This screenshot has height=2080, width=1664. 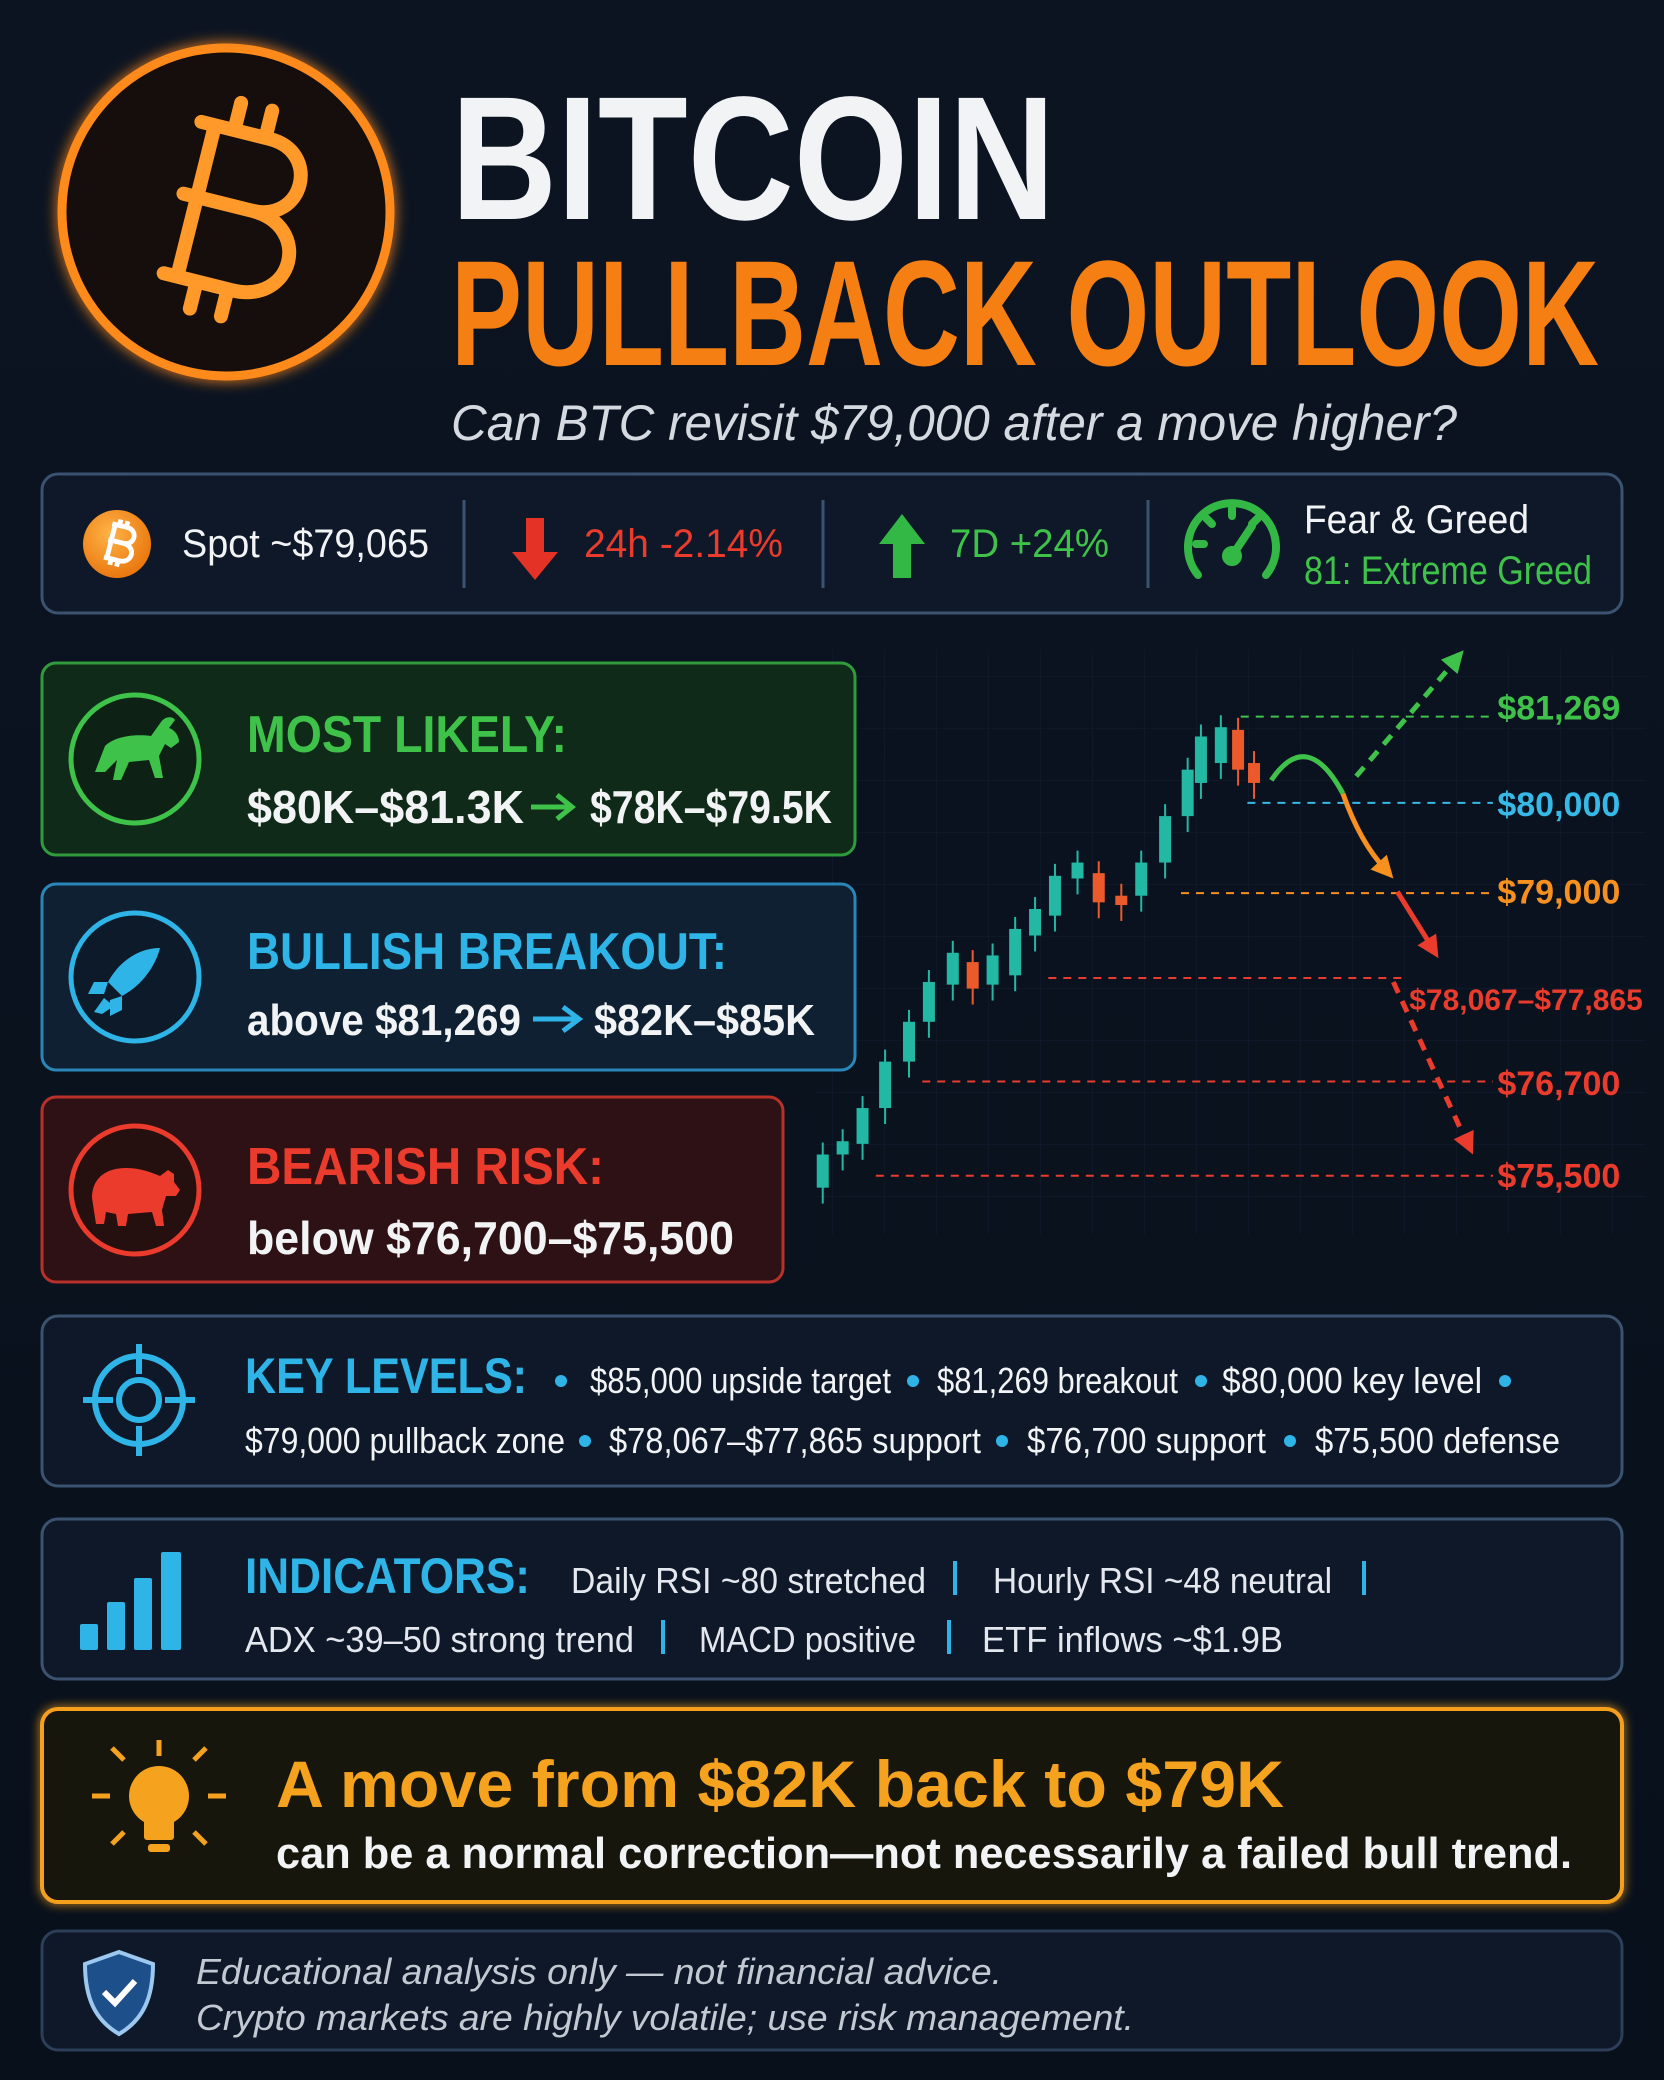 What do you see at coordinates (386, 1376) in the screenshot?
I see `key-levels-title: KEY LEVELS:` at bounding box center [386, 1376].